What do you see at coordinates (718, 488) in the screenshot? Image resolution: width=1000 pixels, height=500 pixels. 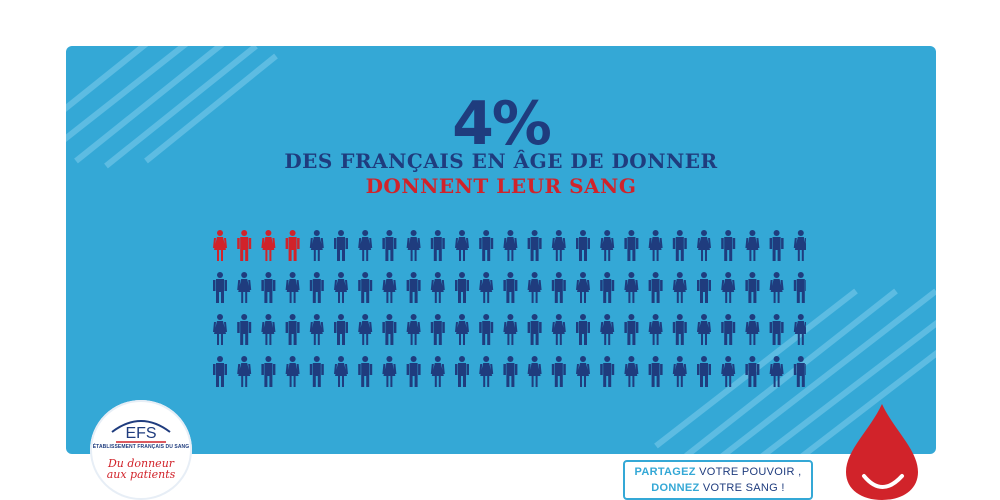 I see `share-line2: DONNEZ VOTRE SANG !` at bounding box center [718, 488].